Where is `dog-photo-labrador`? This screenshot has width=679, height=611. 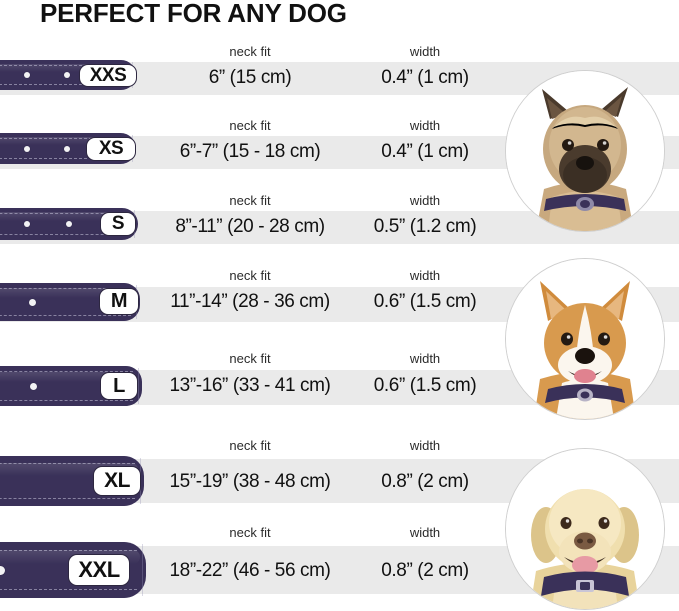
dog-photo-labrador is located at coordinates (585, 529).